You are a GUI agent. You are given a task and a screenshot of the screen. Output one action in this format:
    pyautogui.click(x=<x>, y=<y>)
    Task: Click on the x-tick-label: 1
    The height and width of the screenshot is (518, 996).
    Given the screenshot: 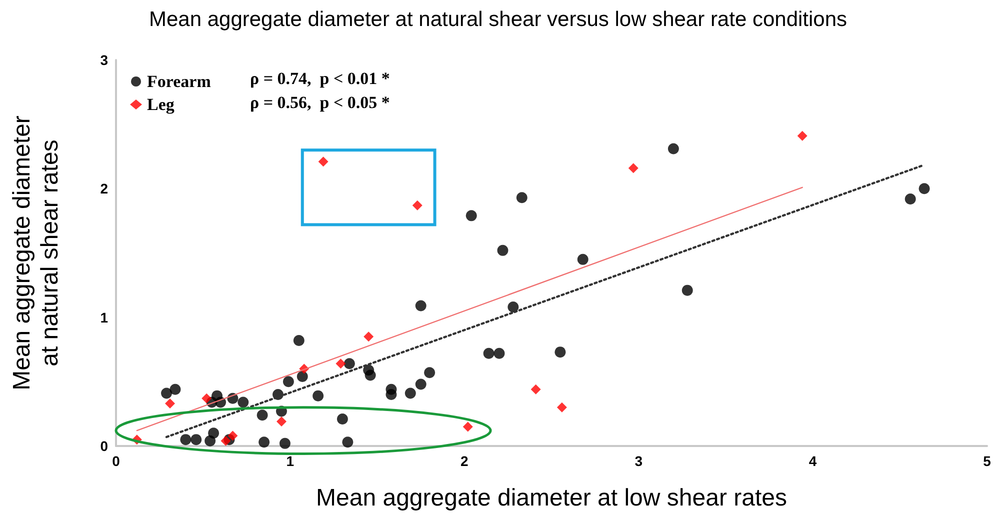 What is the action you would take?
    pyautogui.click(x=290, y=461)
    